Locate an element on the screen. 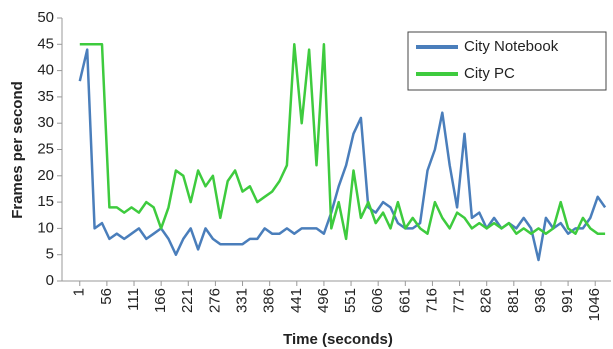  legend-label: City Notebook is located at coordinates (511, 46).